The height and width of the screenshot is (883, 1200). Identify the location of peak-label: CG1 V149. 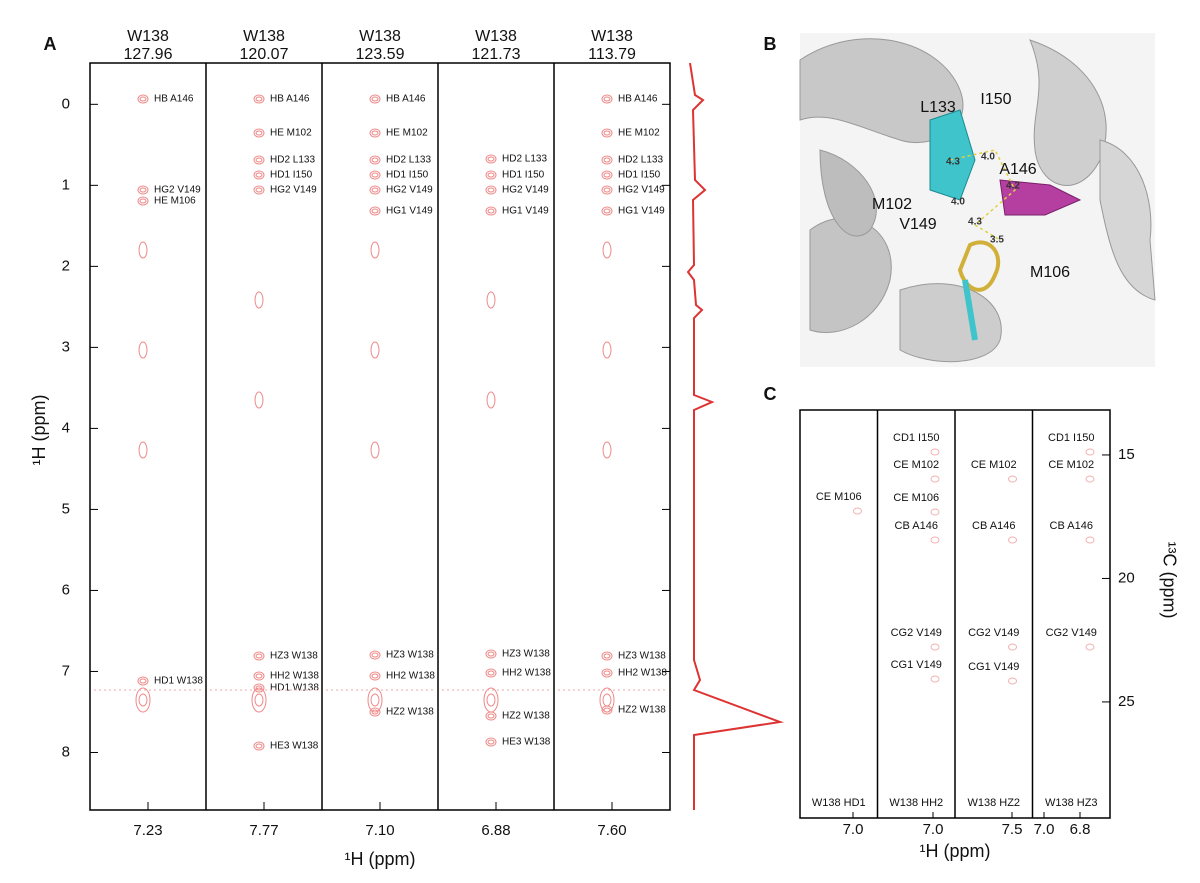
(993, 667).